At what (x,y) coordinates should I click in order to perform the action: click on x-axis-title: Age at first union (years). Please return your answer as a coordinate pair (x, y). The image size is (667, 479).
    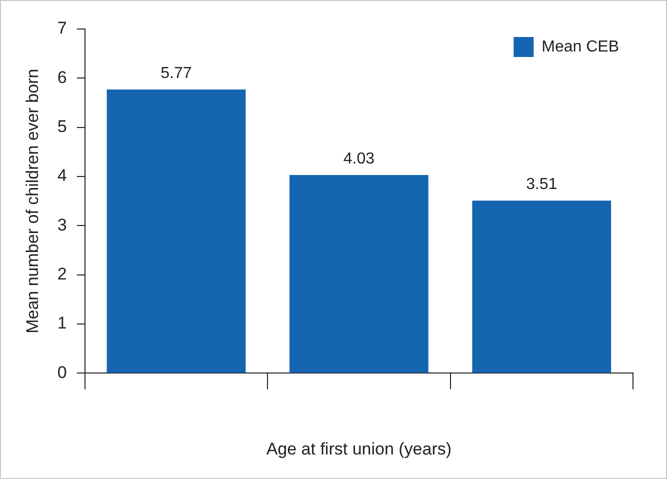
    Looking at the image, I should click on (359, 448).